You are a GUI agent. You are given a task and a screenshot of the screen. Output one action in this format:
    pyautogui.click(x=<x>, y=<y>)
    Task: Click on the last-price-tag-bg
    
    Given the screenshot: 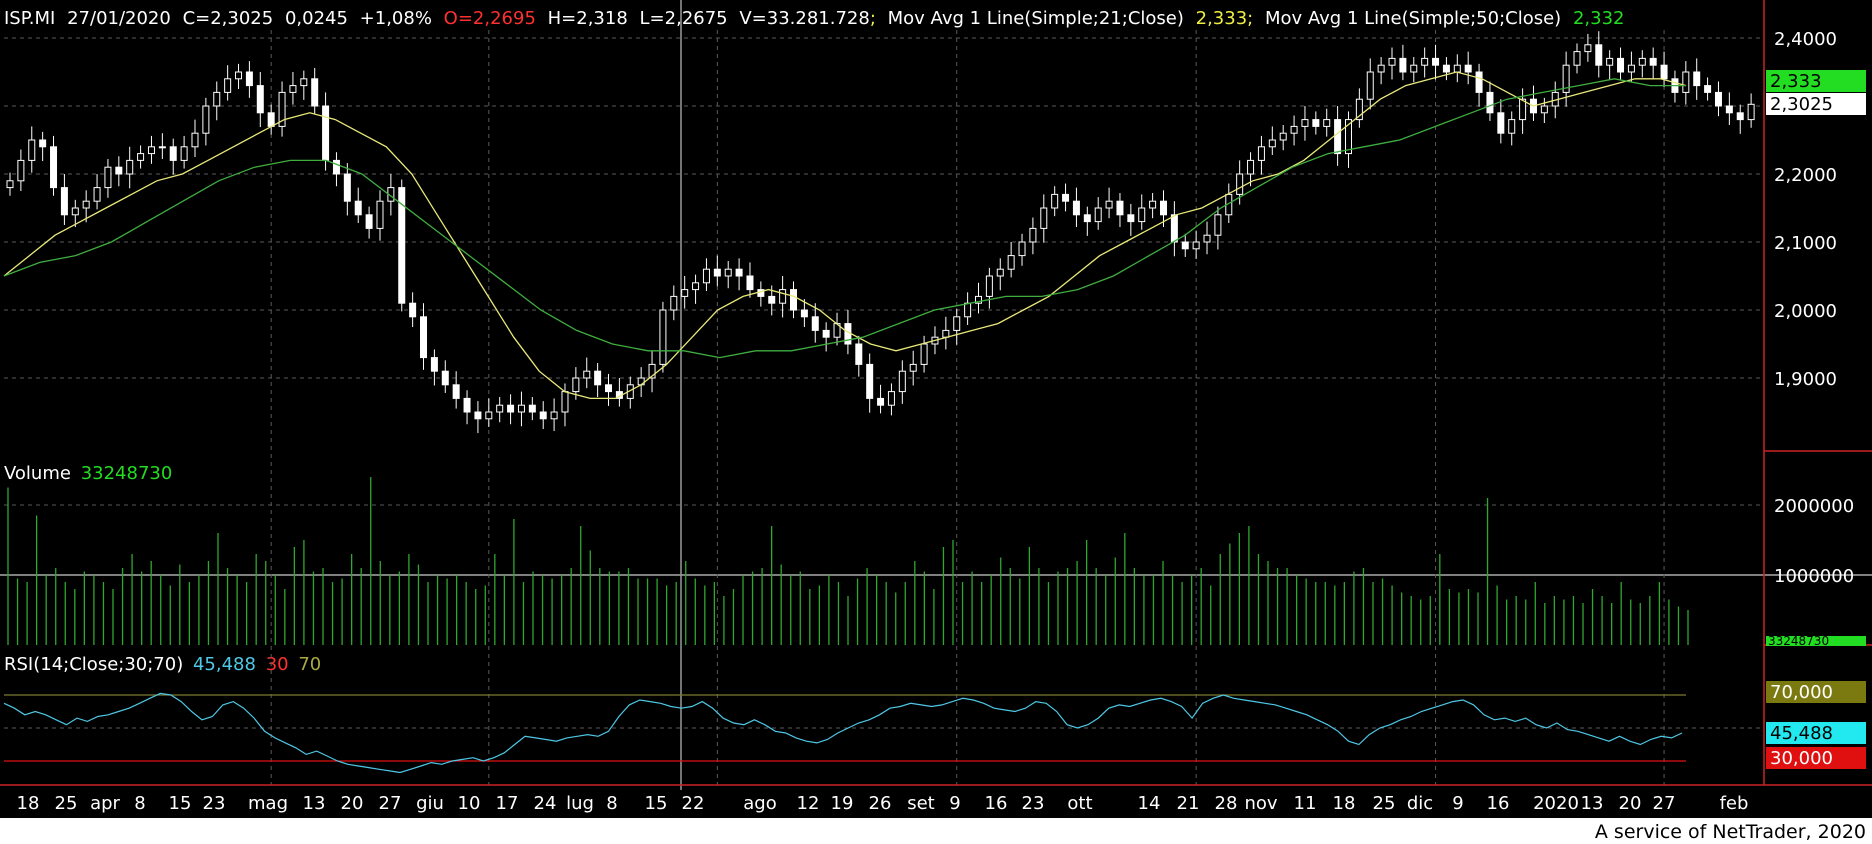 What is the action you would take?
    pyautogui.click(x=1816, y=104)
    